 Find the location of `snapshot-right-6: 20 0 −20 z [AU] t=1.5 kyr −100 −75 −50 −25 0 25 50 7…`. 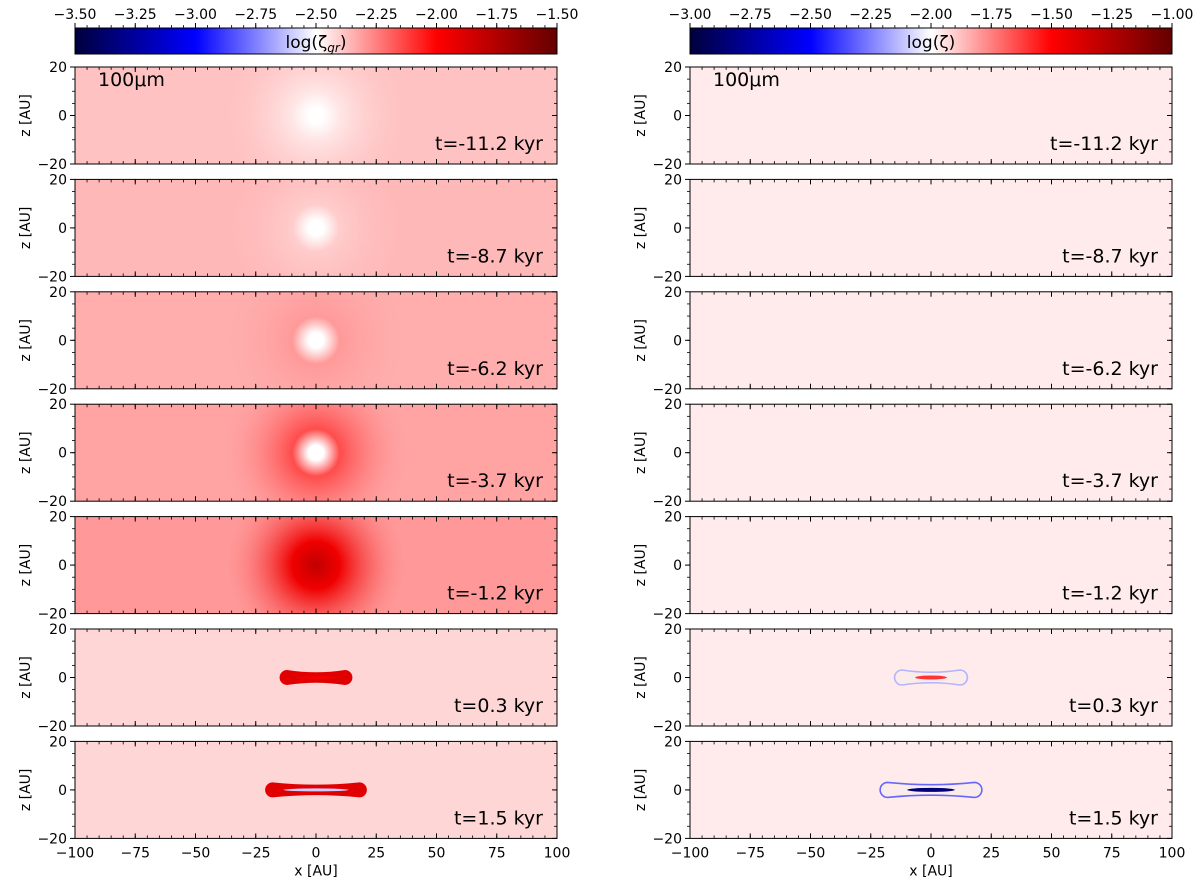

snapshot-right-6: 20 0 −20 z [AU] t=1.5 kyr −100 −75 −50 −25 0 25 50 7… is located at coordinates (909, 806).